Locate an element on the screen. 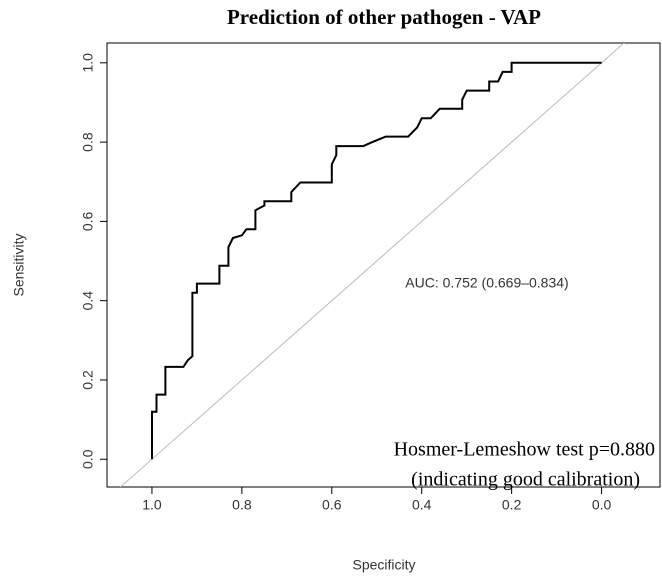  y-tick-label: 0.0 is located at coordinates (88, 459).